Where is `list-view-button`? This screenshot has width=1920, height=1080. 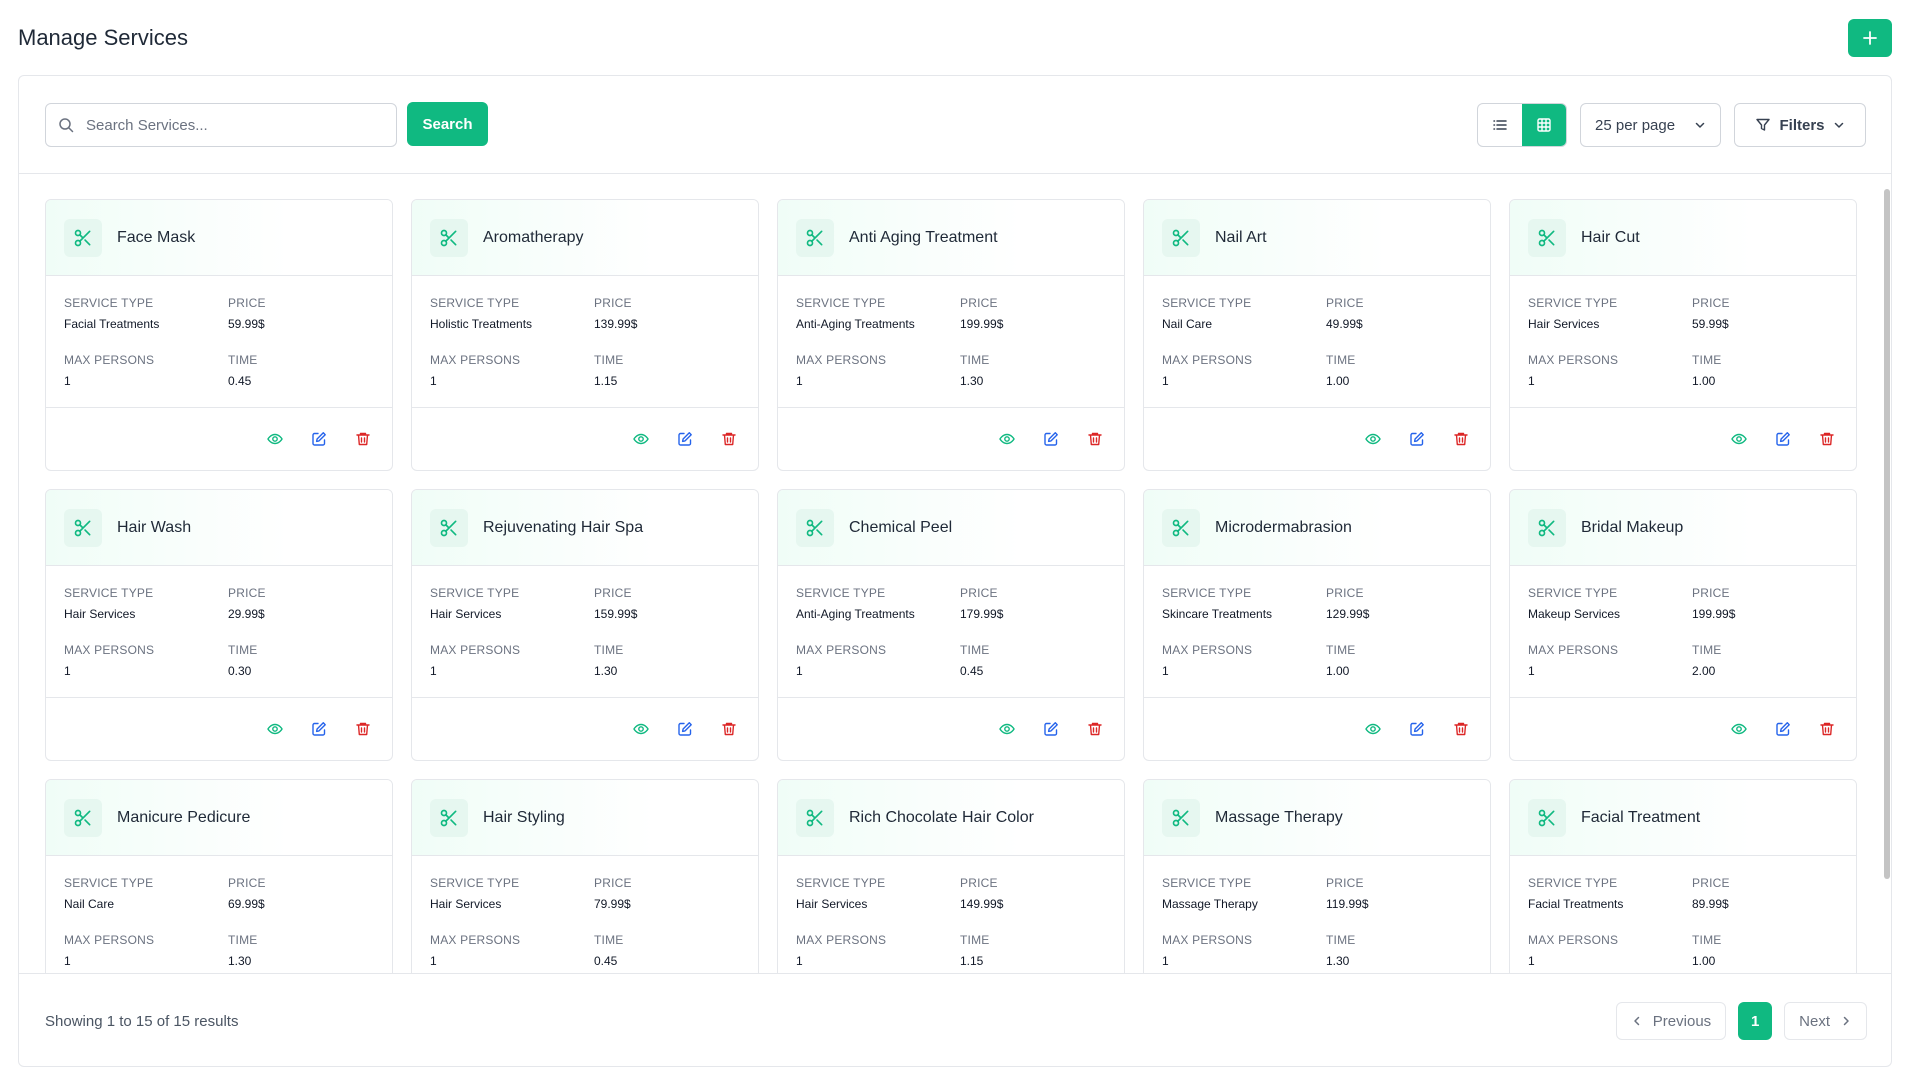 list-view-button is located at coordinates (1500, 125).